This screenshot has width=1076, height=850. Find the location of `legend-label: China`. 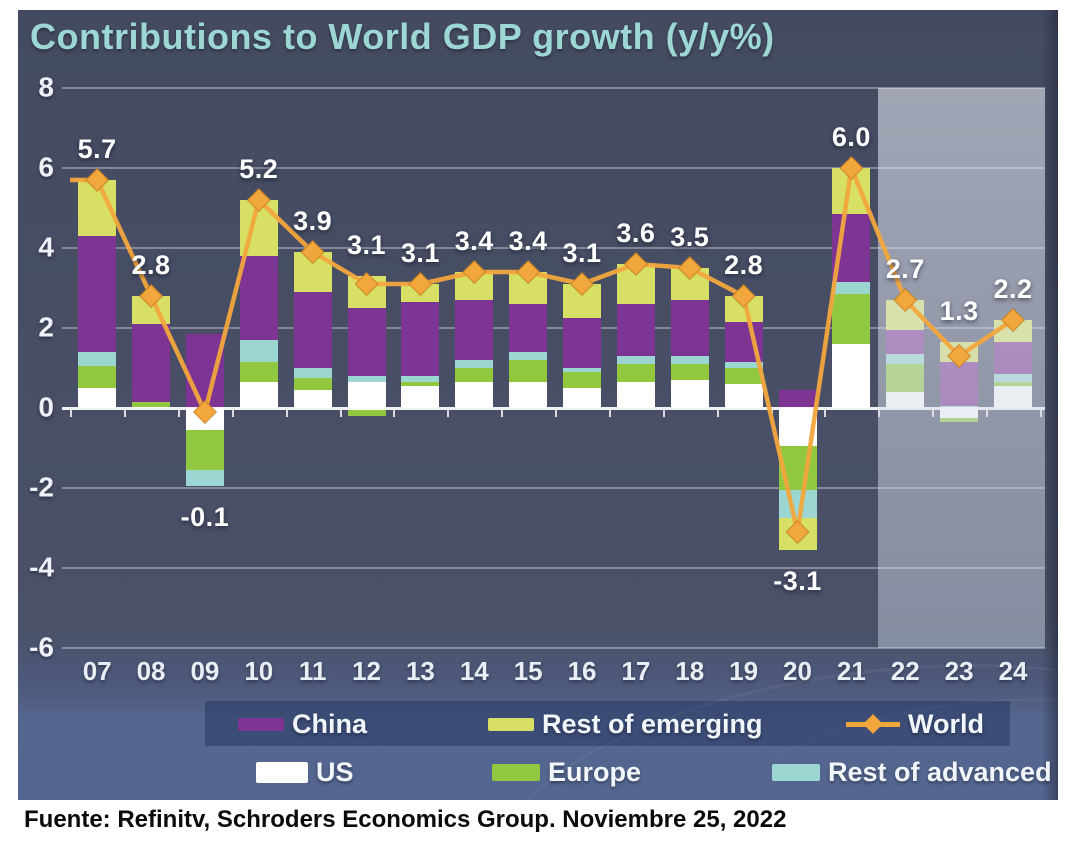

legend-label: China is located at coordinates (330, 723).